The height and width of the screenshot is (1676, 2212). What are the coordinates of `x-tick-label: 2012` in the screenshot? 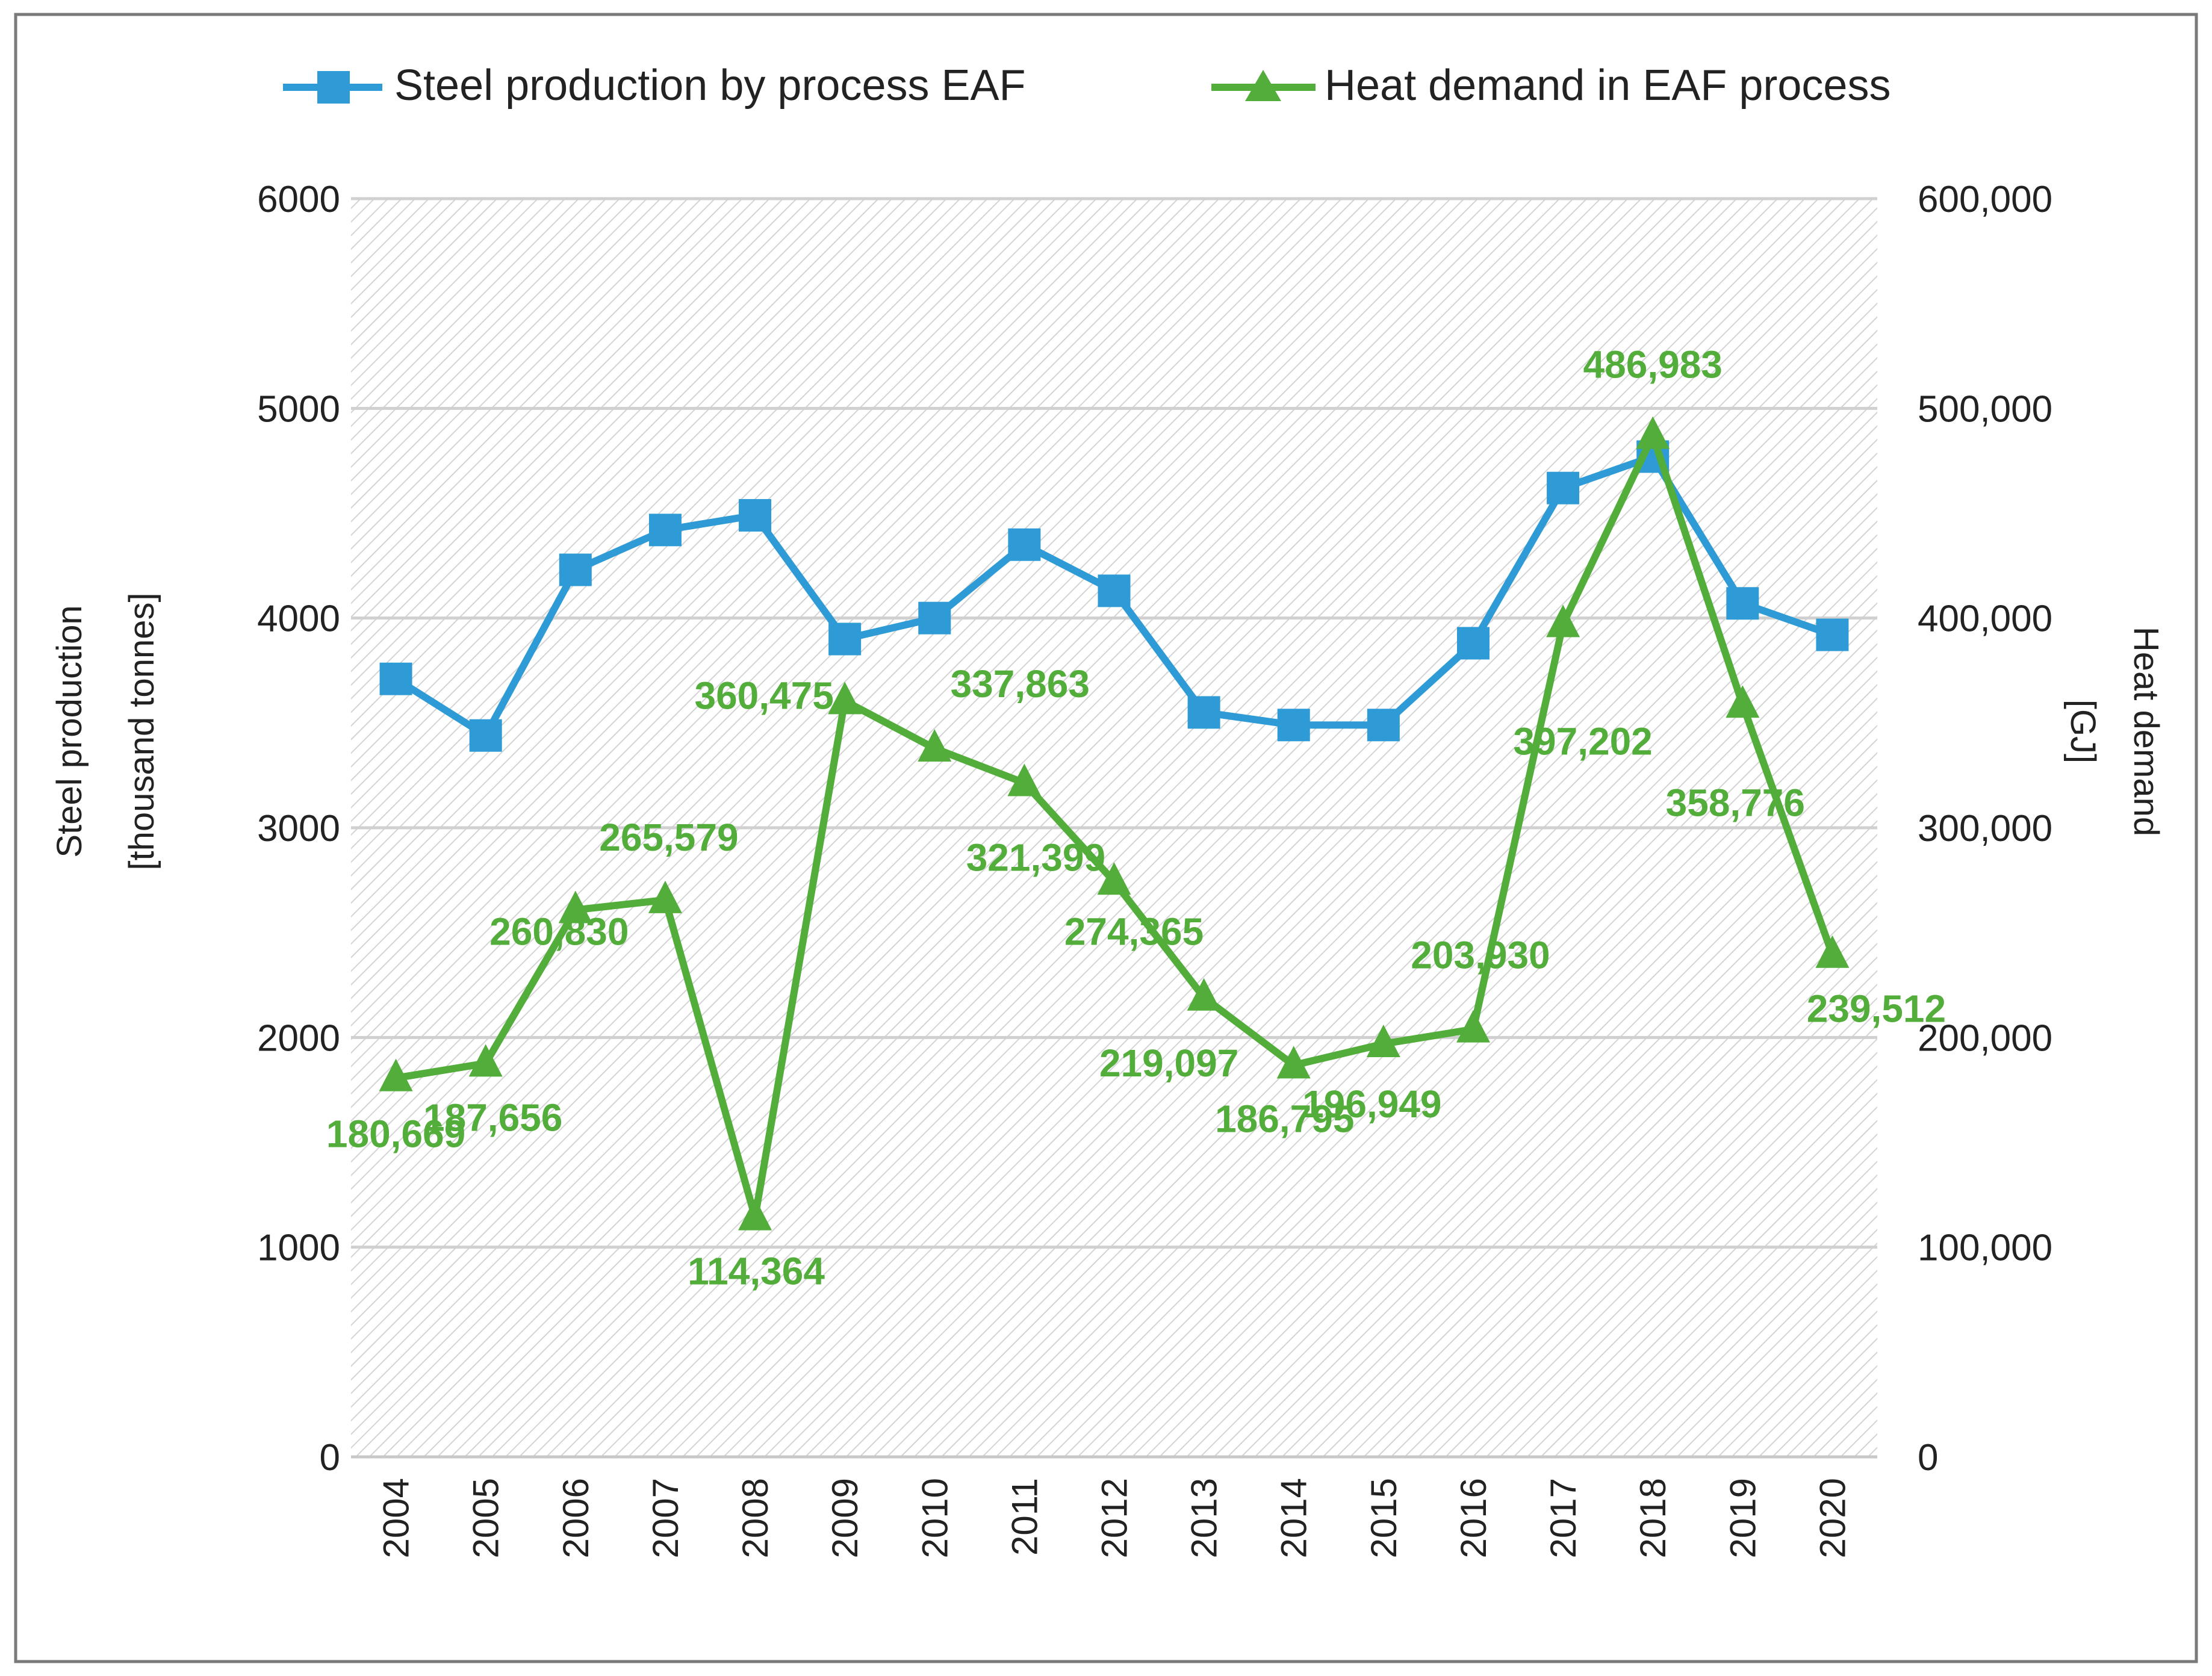 It's located at (1115, 1518).